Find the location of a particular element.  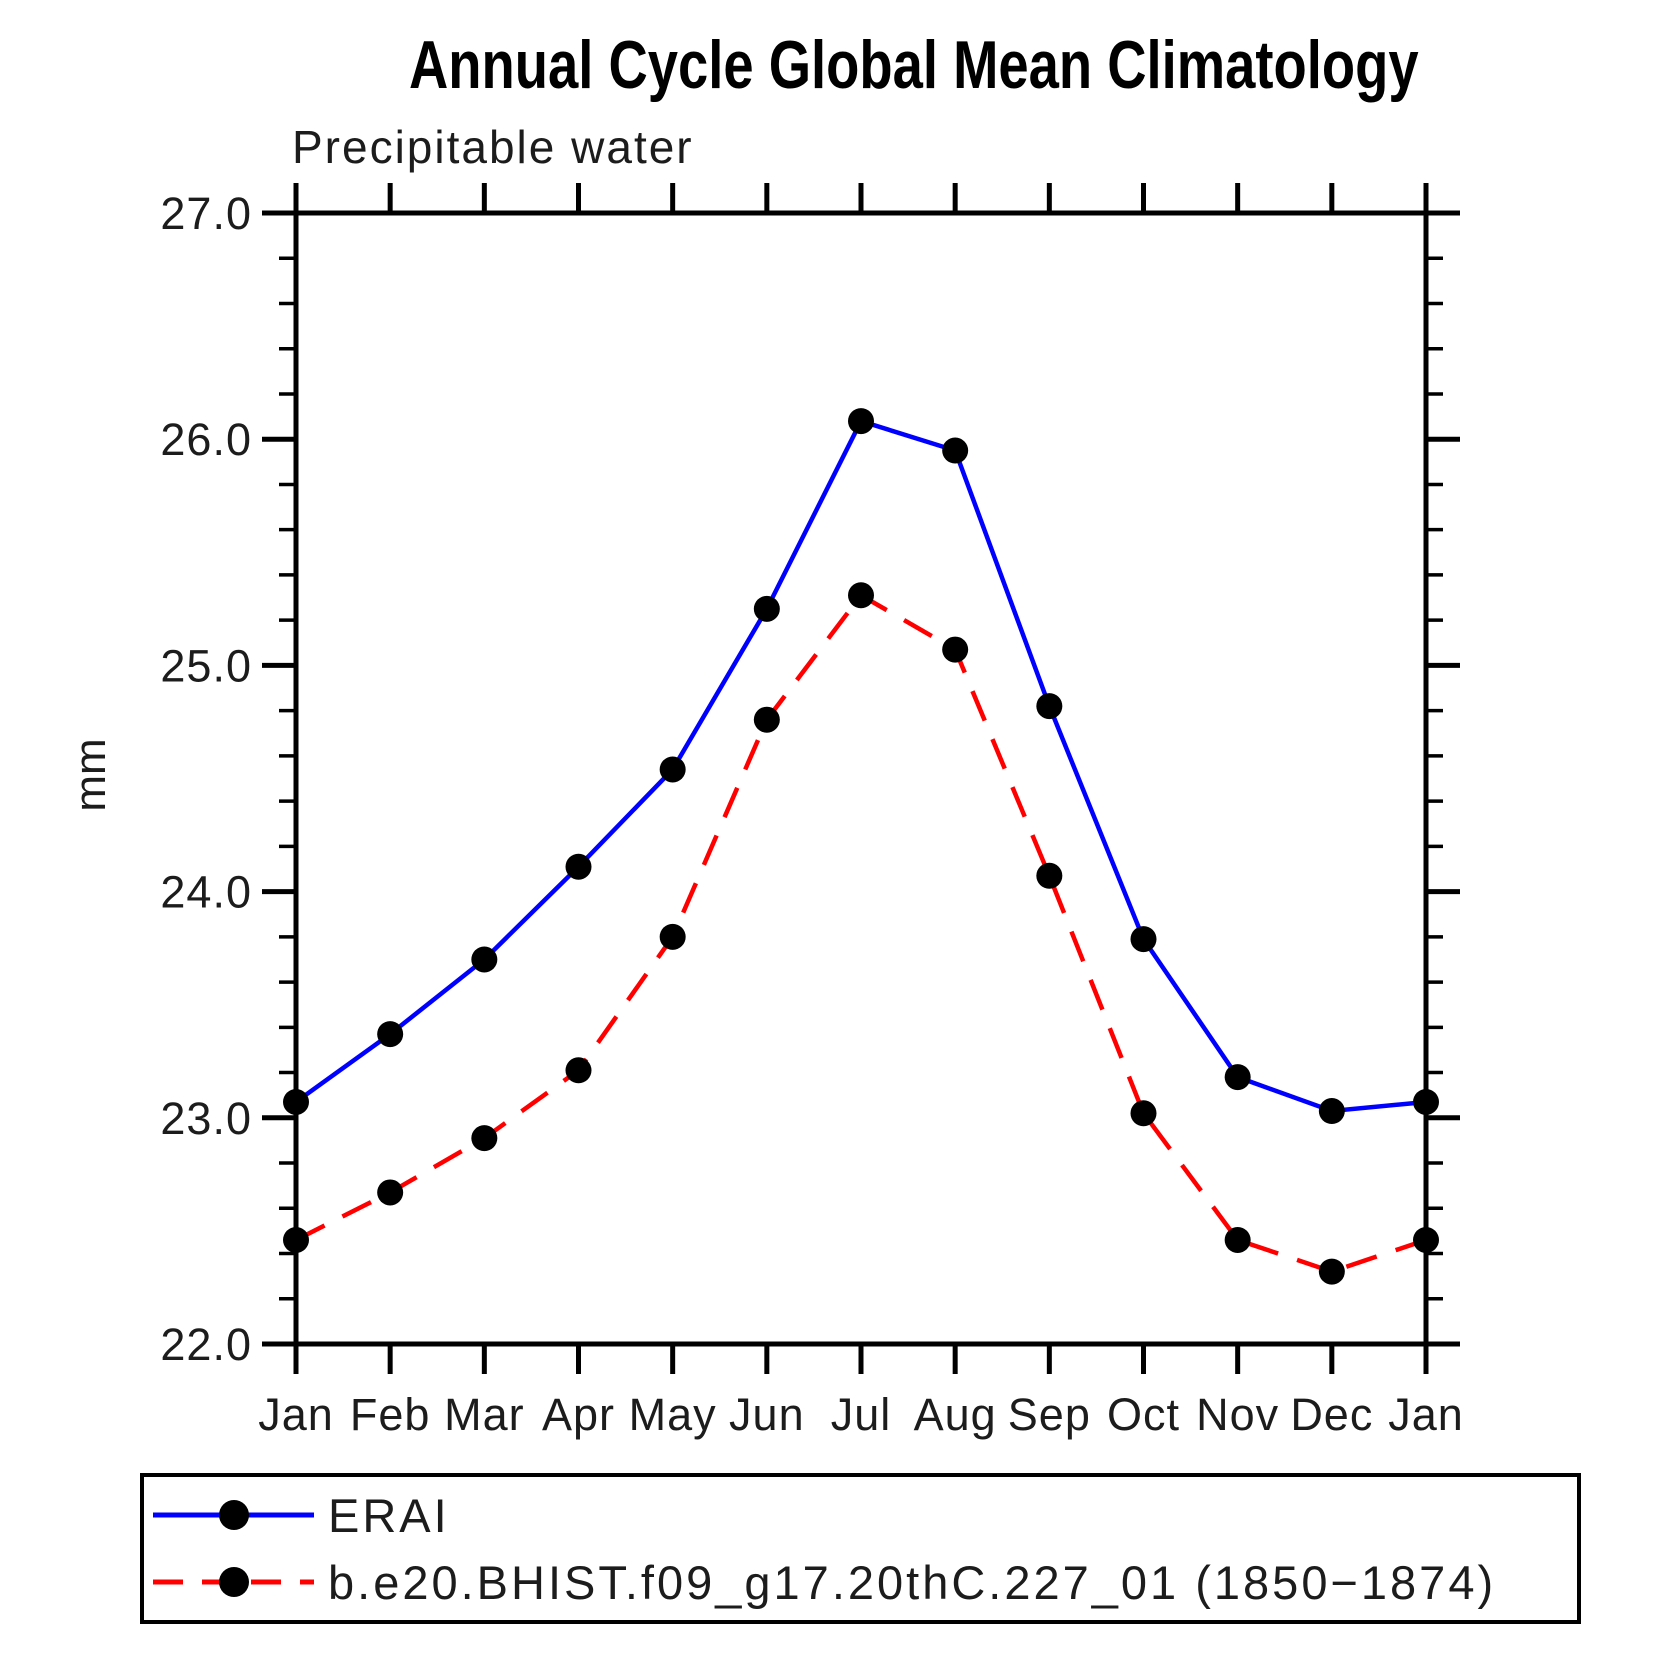

legend-swatch-model is located at coordinates (233, 1582).